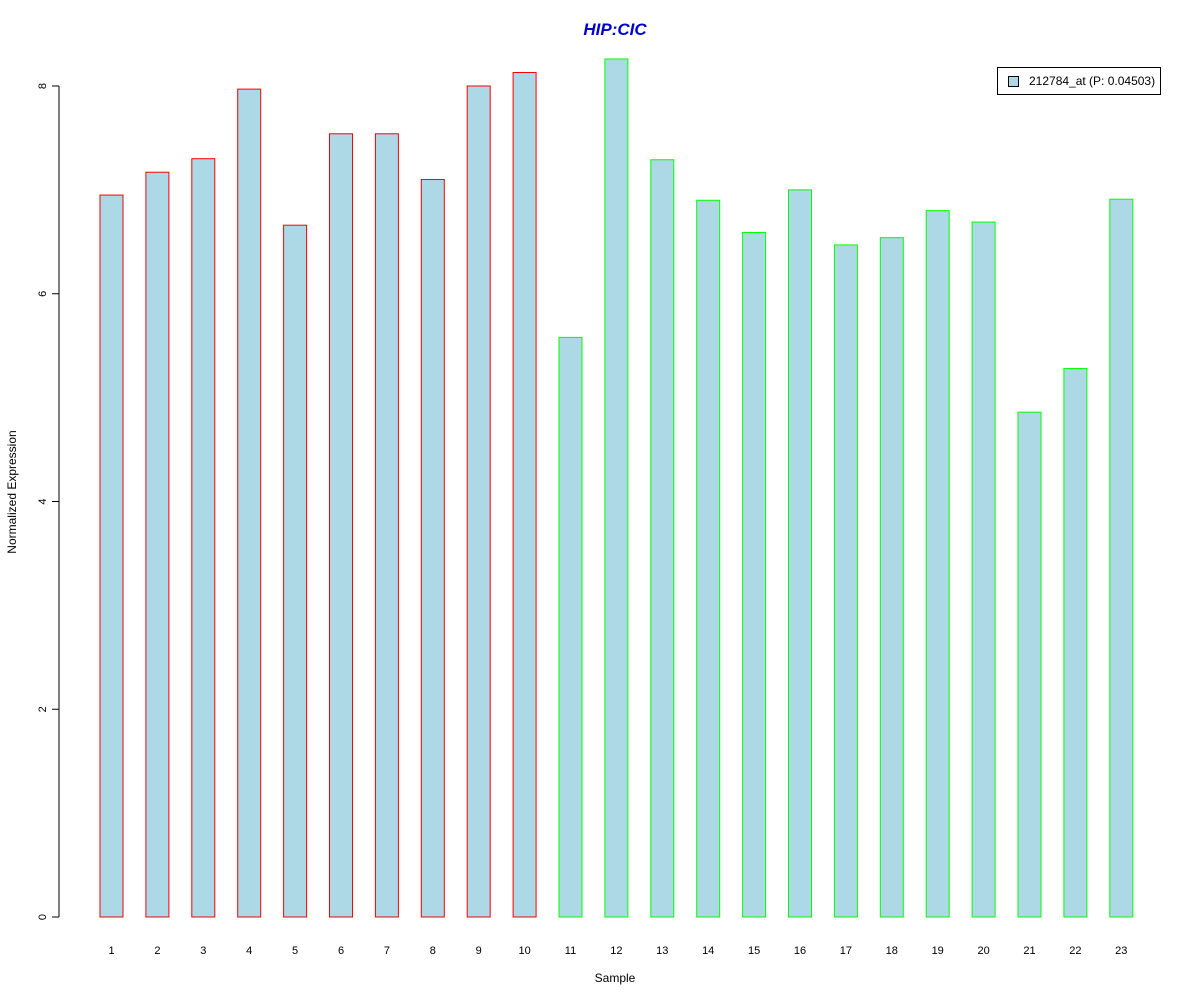  What do you see at coordinates (615, 29) in the screenshot?
I see `chart-title: HIP:CIC` at bounding box center [615, 29].